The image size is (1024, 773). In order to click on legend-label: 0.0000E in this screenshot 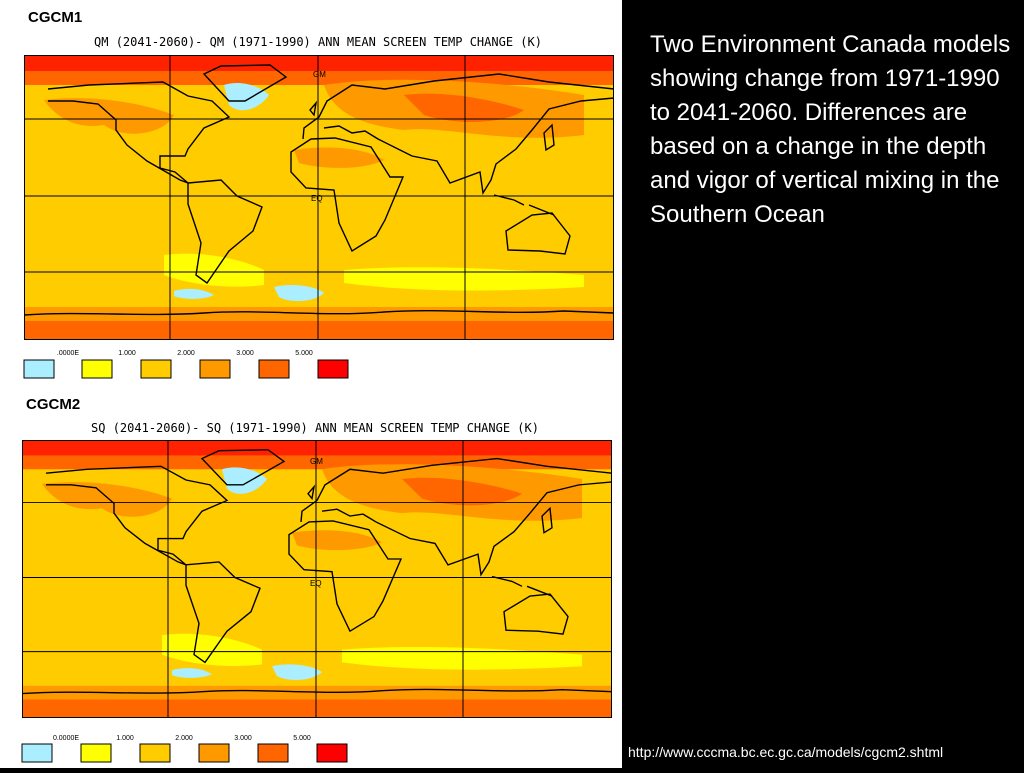, I will do `click(66, 738)`.